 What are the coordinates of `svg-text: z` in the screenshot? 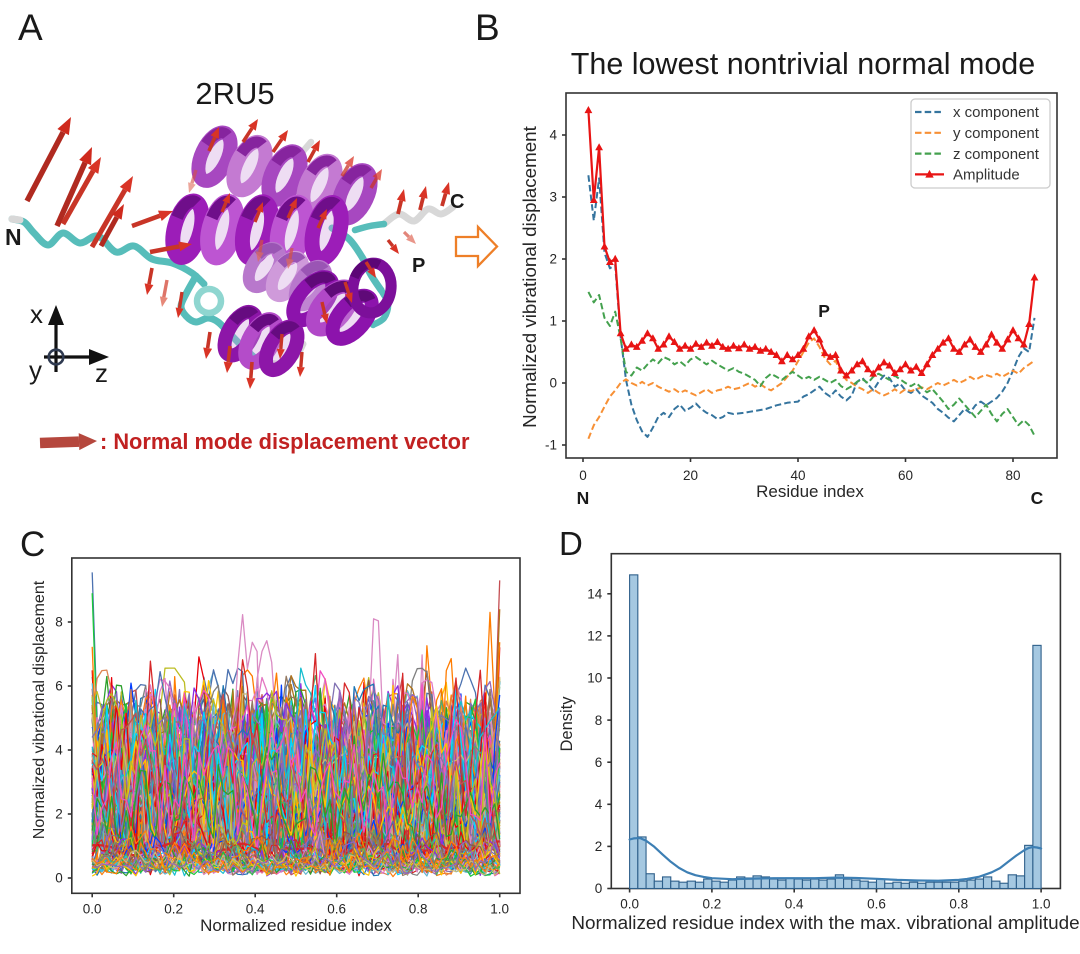 It's located at (101, 373).